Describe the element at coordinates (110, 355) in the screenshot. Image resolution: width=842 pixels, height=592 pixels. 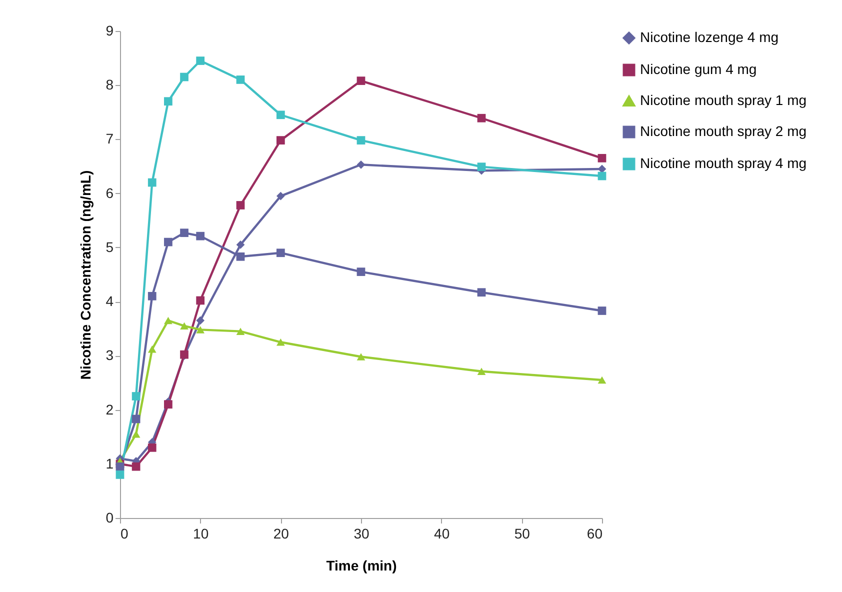
I see `y-tick-label: 3` at that location.